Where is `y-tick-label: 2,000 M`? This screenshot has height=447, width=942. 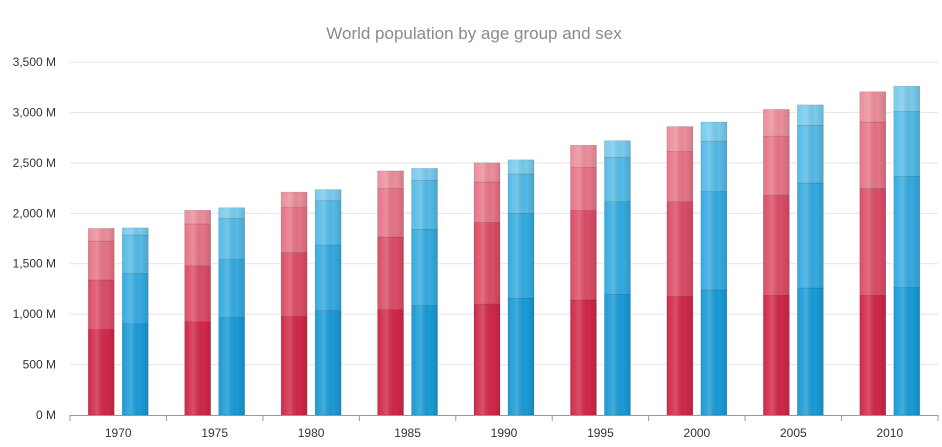 y-tick-label: 2,000 M is located at coordinates (34, 213).